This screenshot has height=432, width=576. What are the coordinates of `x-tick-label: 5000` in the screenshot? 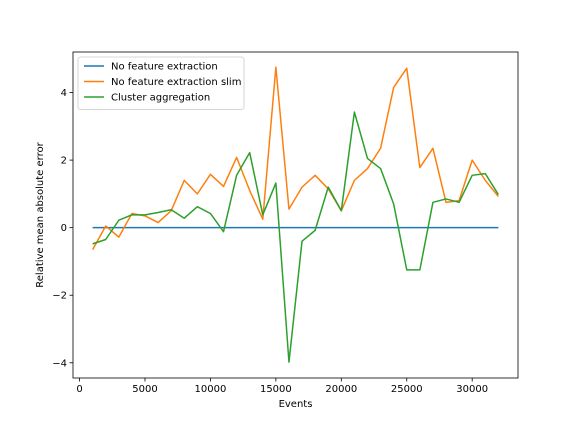 It's located at (144, 389).